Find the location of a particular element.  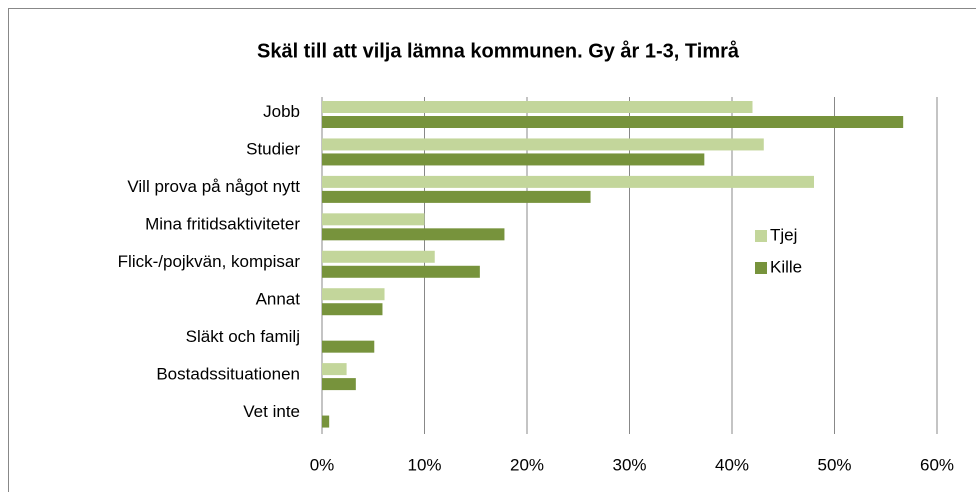

y-tick-label: Flick-/pojkvän, kompisar is located at coordinates (209, 261).